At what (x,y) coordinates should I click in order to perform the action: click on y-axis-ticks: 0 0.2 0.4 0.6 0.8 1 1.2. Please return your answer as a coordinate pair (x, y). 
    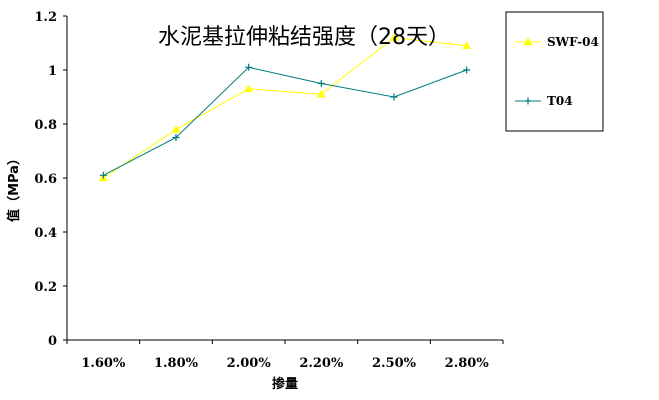
    Looking at the image, I should click on (50, 179).